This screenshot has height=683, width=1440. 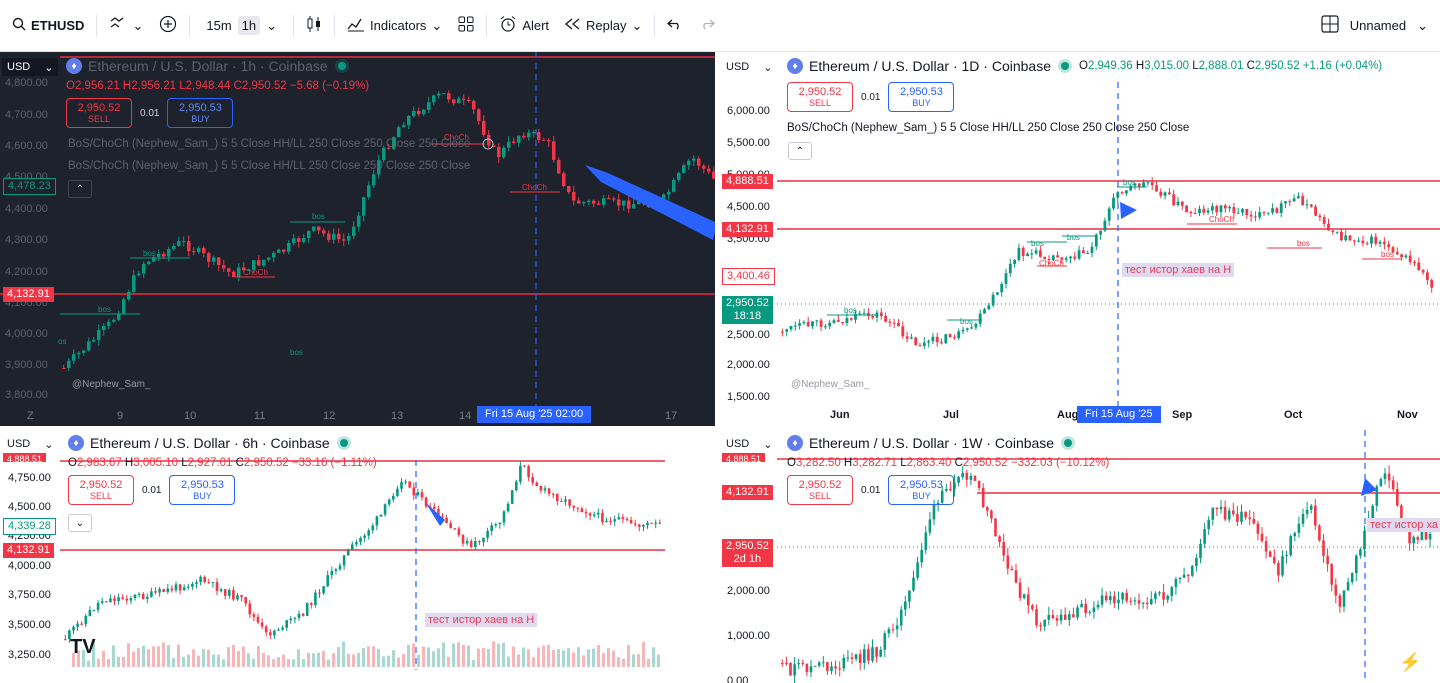 What do you see at coordinates (314, 26) in the screenshot?
I see `chart-type-button` at bounding box center [314, 26].